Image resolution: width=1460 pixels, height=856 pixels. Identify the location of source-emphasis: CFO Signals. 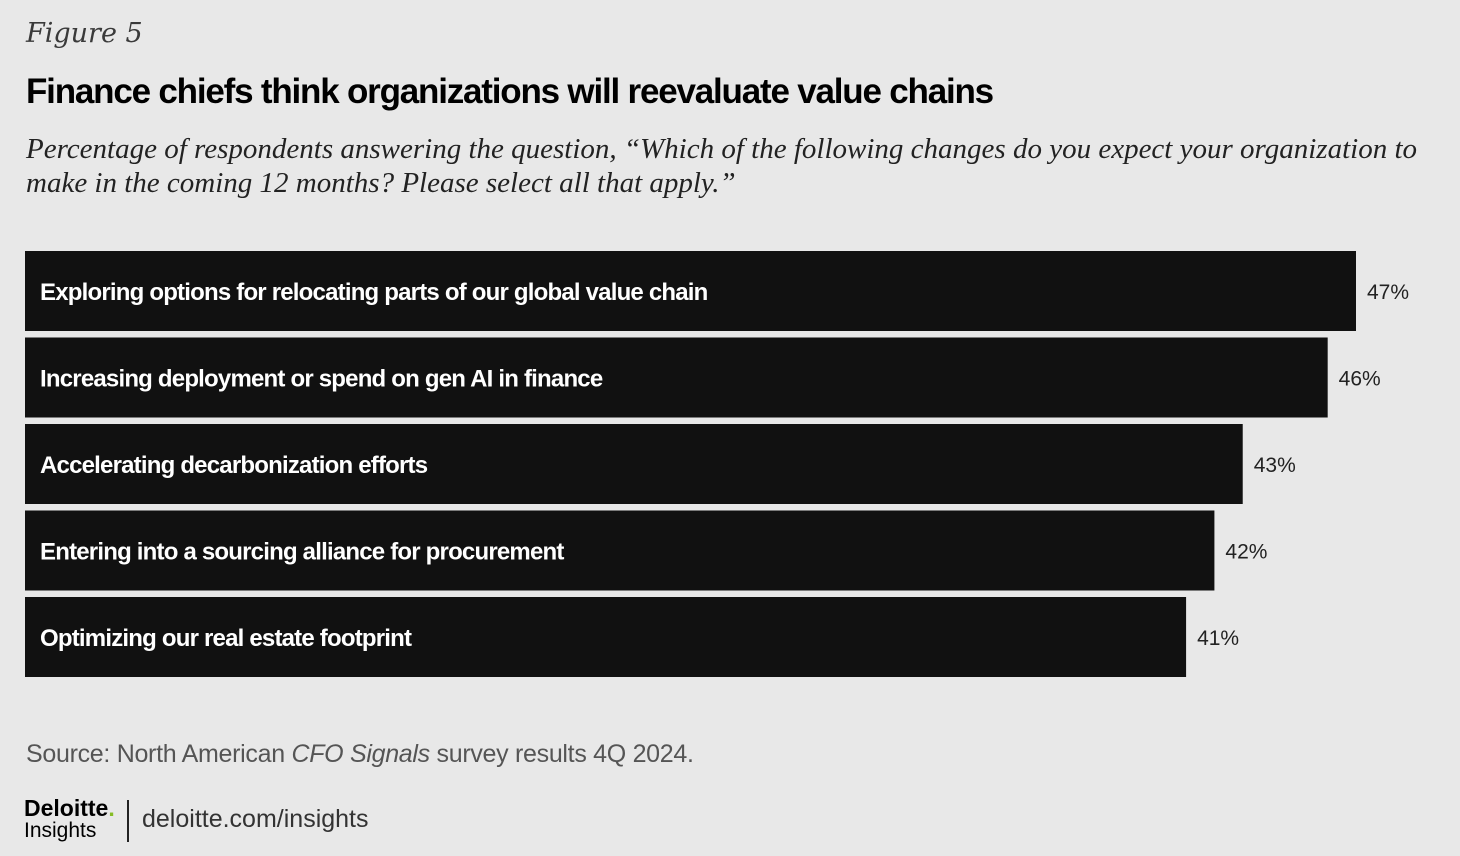
(360, 754).